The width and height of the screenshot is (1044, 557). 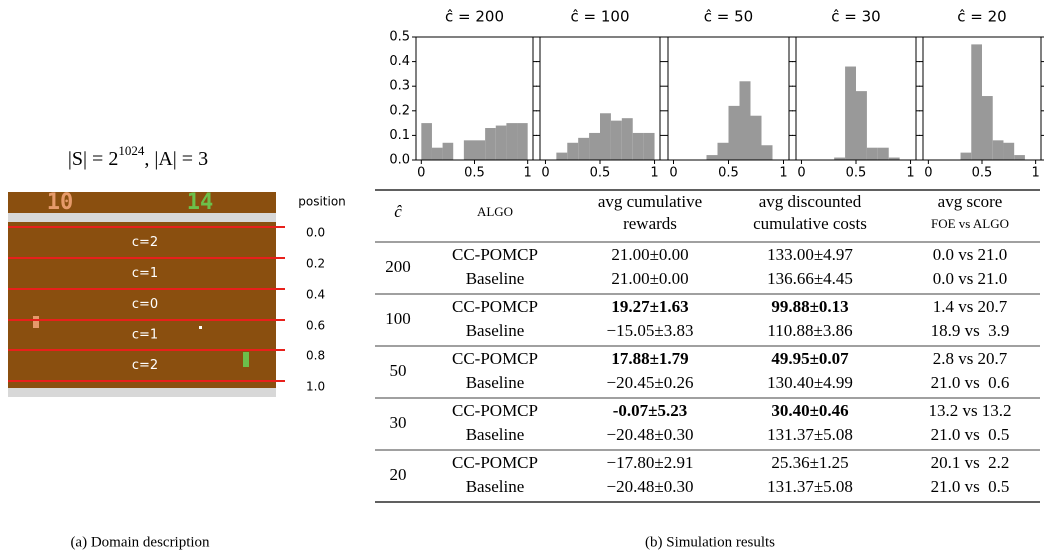 What do you see at coordinates (810, 486) in the screenshot?
I see `table-cell: 131.37±5.08` at bounding box center [810, 486].